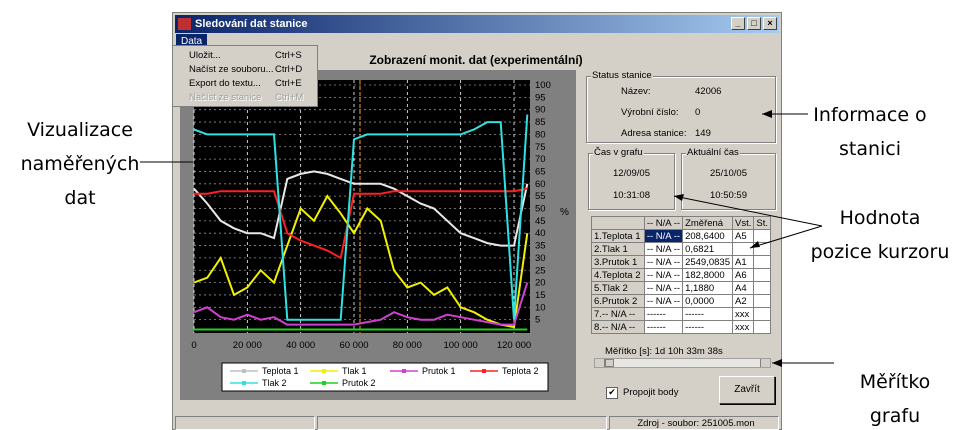 Image resolution: width=963 pixels, height=430 pixels. Describe the element at coordinates (664, 351) in the screenshot. I see `scale-label: Měřítko [s]: 1d 10h 33m 38s` at that location.